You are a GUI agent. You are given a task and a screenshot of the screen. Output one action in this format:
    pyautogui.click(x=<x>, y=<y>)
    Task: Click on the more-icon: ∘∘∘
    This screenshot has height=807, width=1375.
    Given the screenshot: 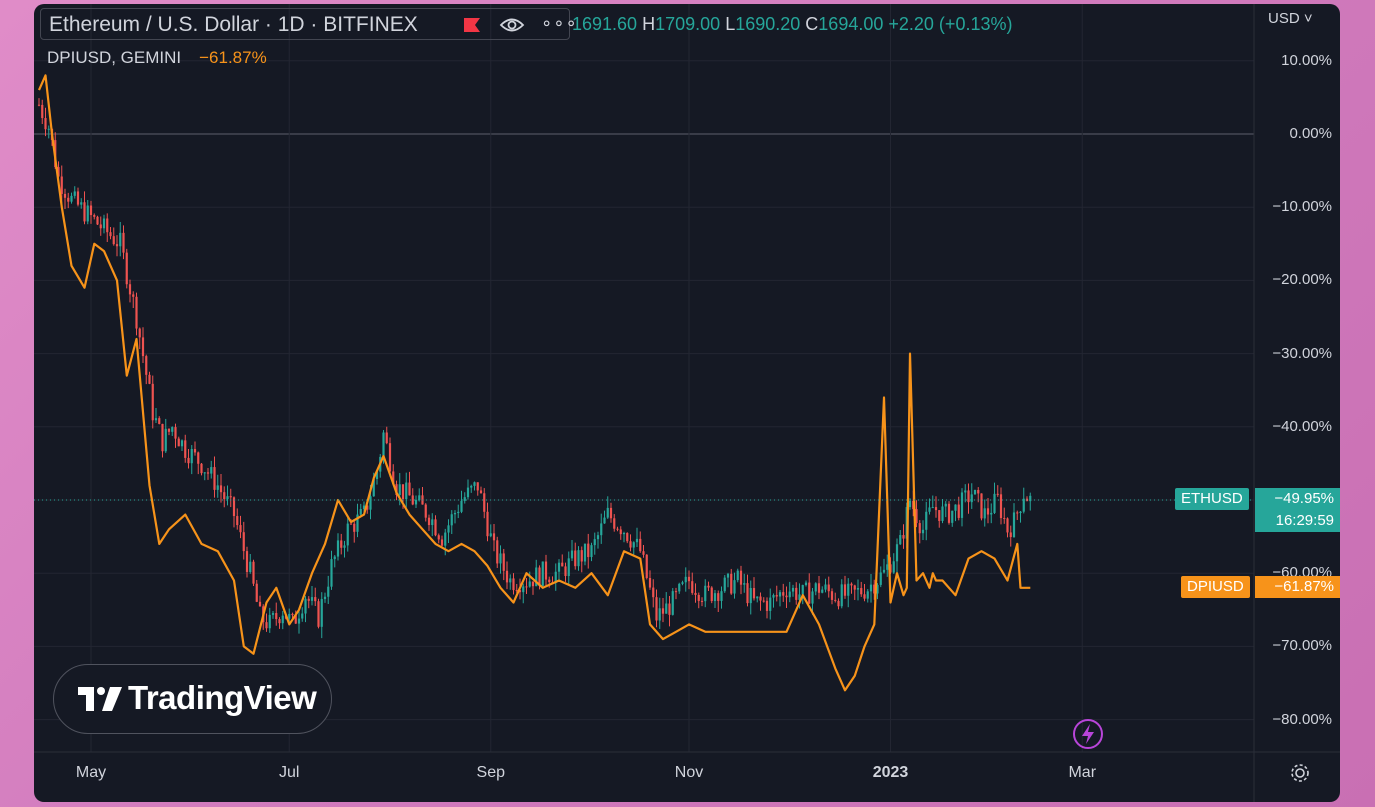 What is the action you would take?
    pyautogui.click(x=559, y=23)
    